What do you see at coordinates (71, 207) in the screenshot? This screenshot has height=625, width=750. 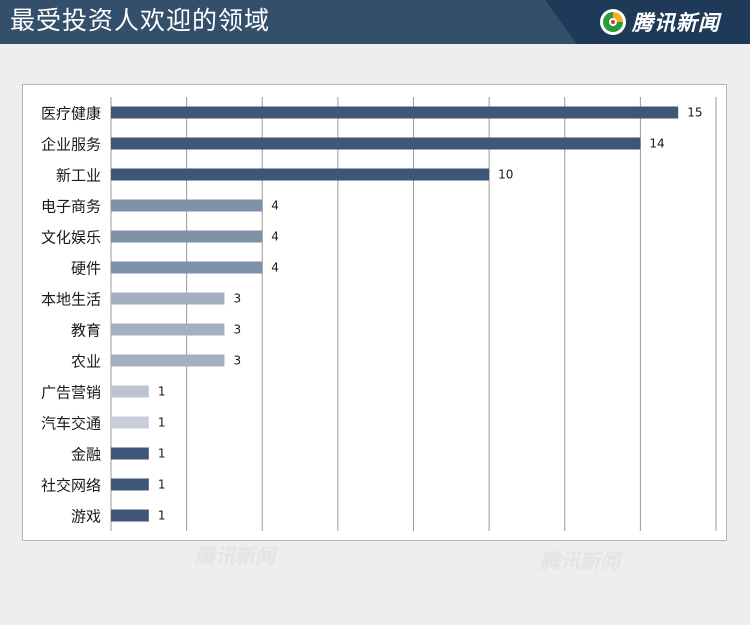 I see `category-label: 电子商务` at bounding box center [71, 207].